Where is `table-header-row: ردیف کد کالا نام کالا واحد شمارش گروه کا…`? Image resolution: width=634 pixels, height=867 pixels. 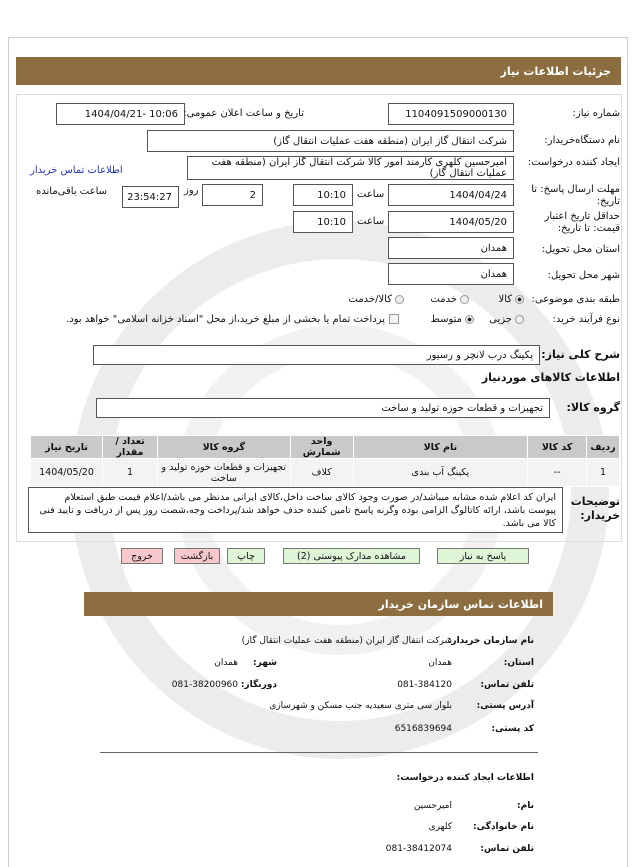
table-header-row: ردیف کد کالا نام کالا واحد شمارش گروه کا… is located at coordinates (324, 447).